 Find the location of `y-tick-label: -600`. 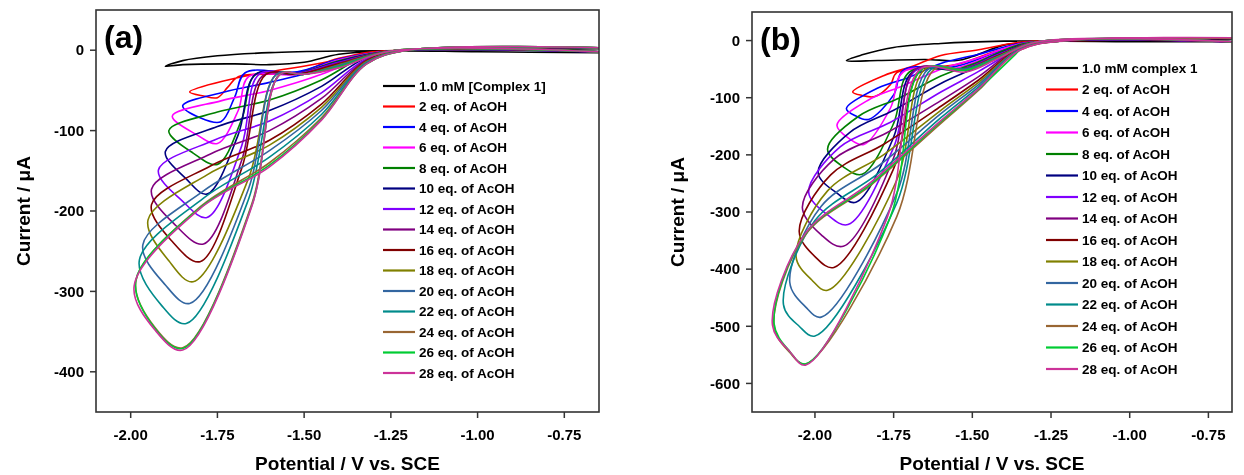

y-tick-label: -600 is located at coordinates (724, 383).